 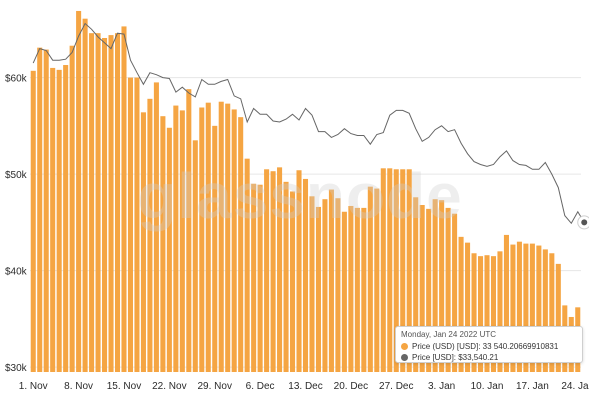 What do you see at coordinates (441, 386) in the screenshot?
I see `x-tick-label: 3. Jan` at bounding box center [441, 386].